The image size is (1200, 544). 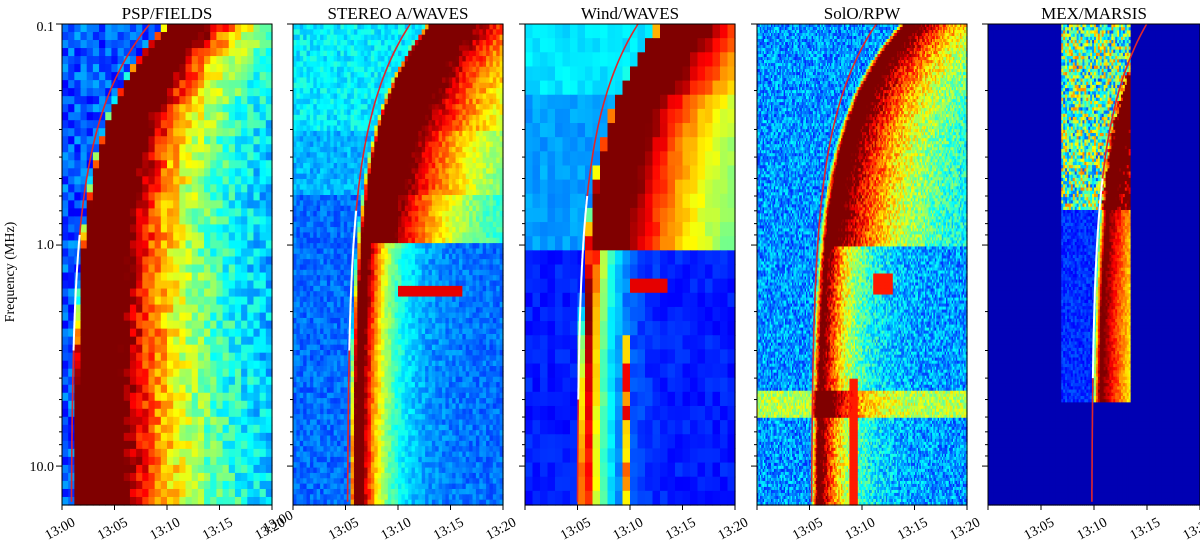 What do you see at coordinates (398, 13) in the screenshot?
I see `panel-title: STEREO A/WAVES` at bounding box center [398, 13].